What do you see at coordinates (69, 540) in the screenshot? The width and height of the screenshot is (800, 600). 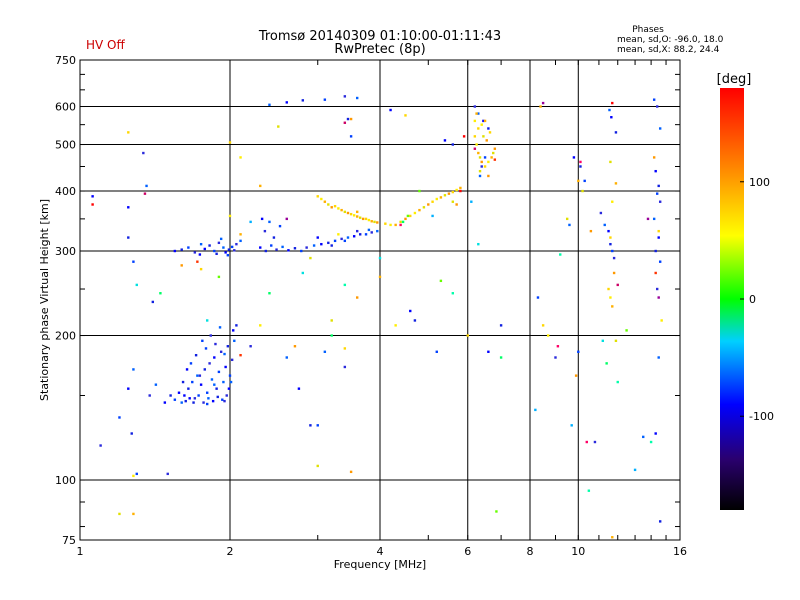 I see `y-tick-label: 75` at bounding box center [69, 540].